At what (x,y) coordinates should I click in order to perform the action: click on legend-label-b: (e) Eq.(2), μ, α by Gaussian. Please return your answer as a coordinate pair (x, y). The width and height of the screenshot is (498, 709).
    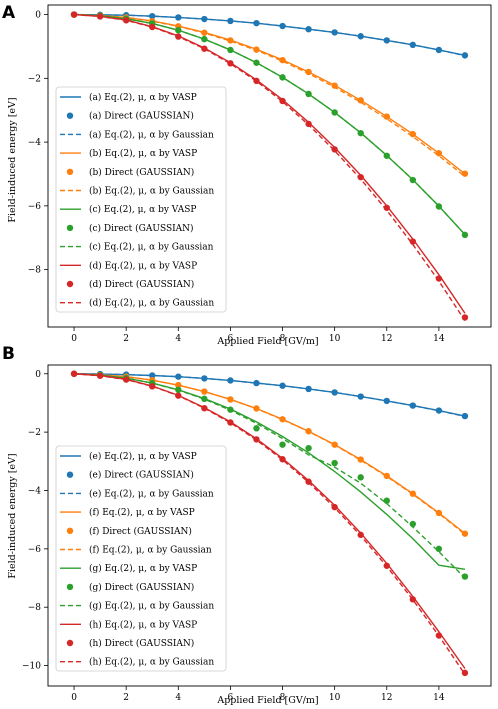
    Looking at the image, I should click on (151, 493).